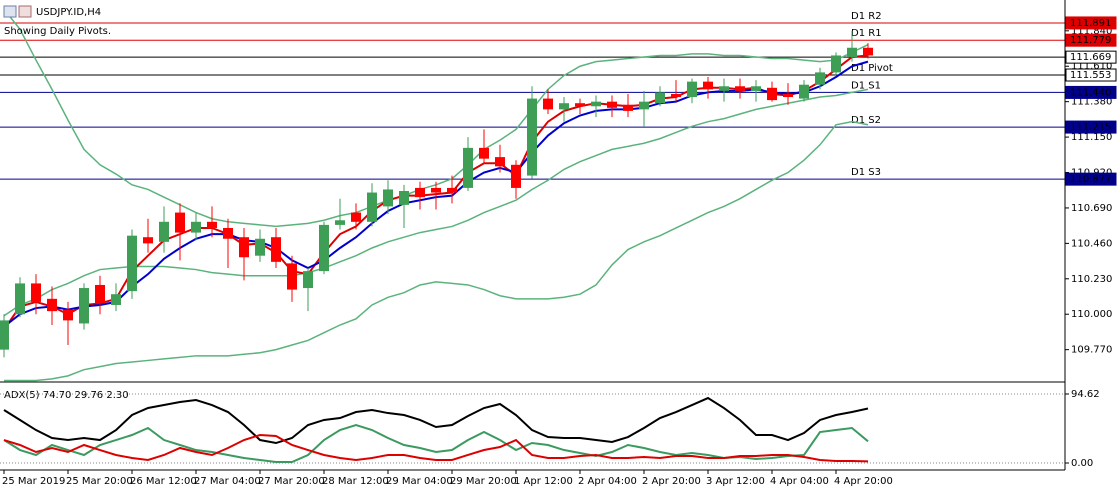 The height and width of the screenshot is (495, 1118). What do you see at coordinates (866, 33) in the screenshot?
I see `pivot-name: D1 R1` at bounding box center [866, 33].